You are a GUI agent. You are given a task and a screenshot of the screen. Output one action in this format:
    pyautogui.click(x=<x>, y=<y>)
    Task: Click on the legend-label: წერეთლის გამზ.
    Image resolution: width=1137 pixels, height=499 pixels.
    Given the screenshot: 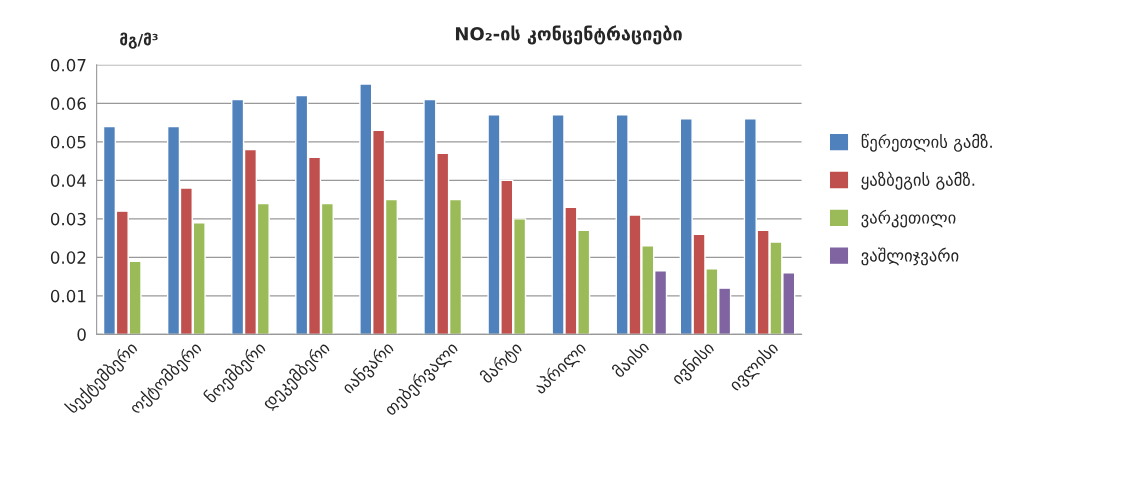 What is the action you would take?
    pyautogui.click(x=926, y=142)
    